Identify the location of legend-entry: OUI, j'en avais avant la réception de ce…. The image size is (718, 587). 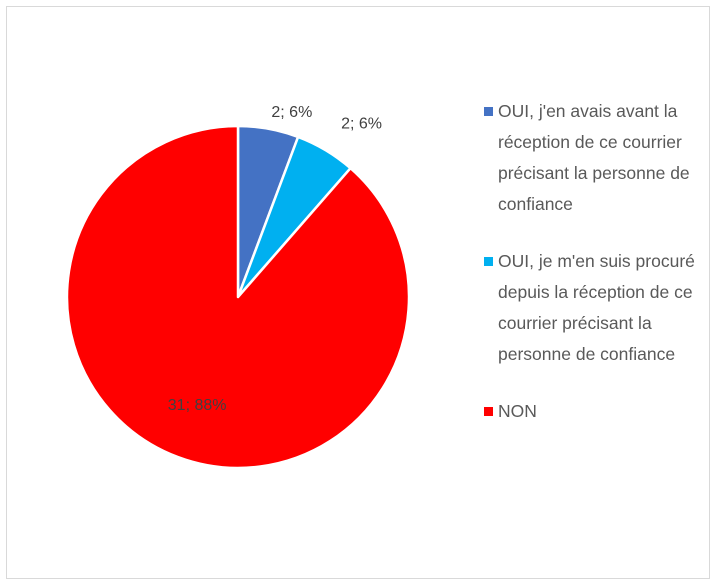
(589, 158).